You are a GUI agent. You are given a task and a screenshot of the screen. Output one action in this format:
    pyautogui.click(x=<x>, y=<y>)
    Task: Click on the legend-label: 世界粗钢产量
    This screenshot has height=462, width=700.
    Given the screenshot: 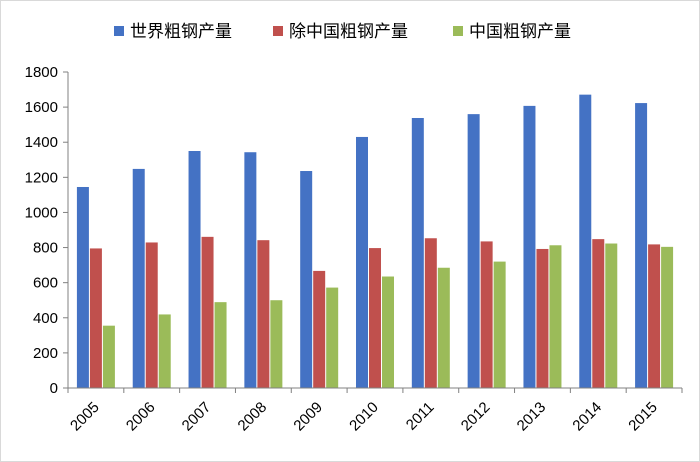 What is the action you would take?
    pyautogui.click(x=181, y=32)
    